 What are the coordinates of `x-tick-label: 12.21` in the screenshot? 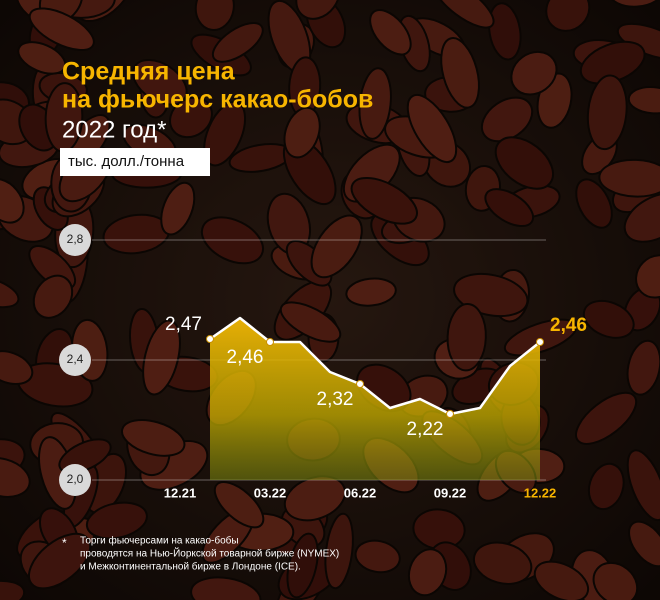 It's located at (180, 492).